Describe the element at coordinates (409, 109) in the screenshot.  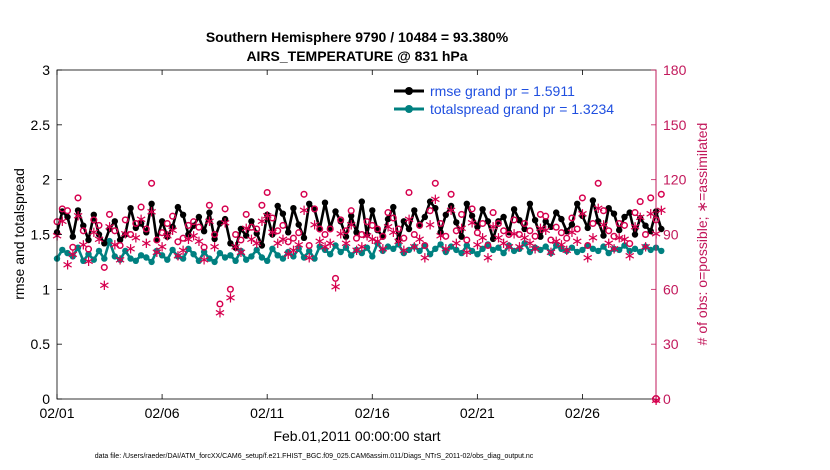
I see `legend-spread-marker` at that location.